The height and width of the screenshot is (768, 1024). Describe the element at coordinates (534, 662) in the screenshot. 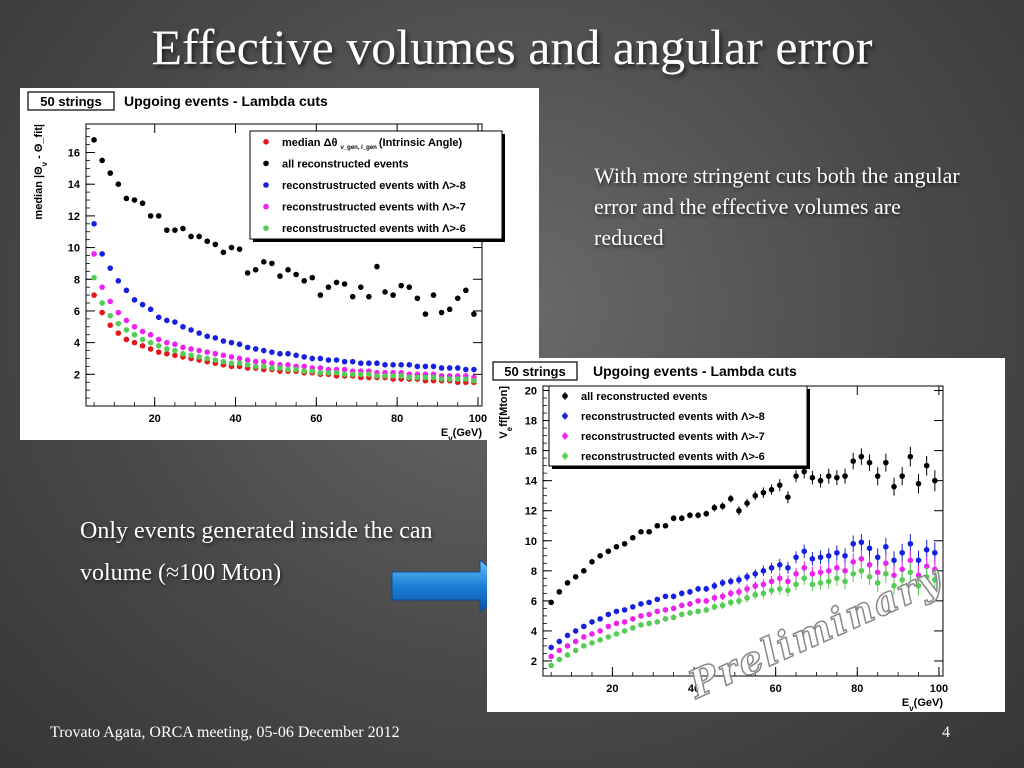

I see `y-tick-label: 2` at that location.